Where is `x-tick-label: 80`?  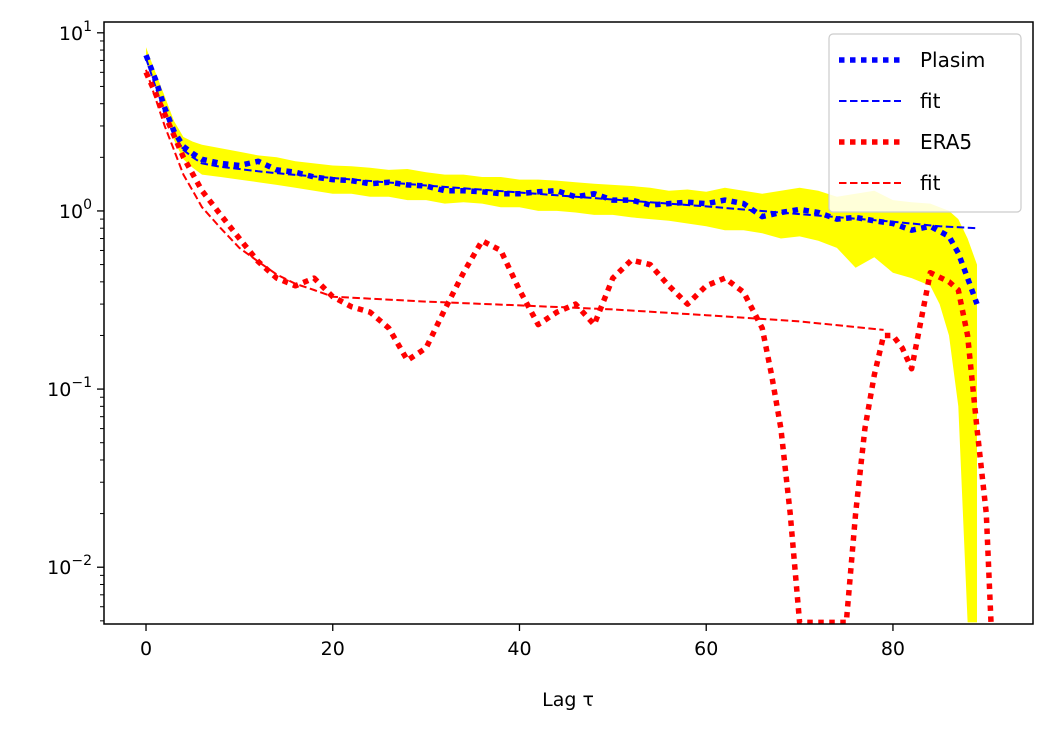 x-tick-label: 80 is located at coordinates (893, 649).